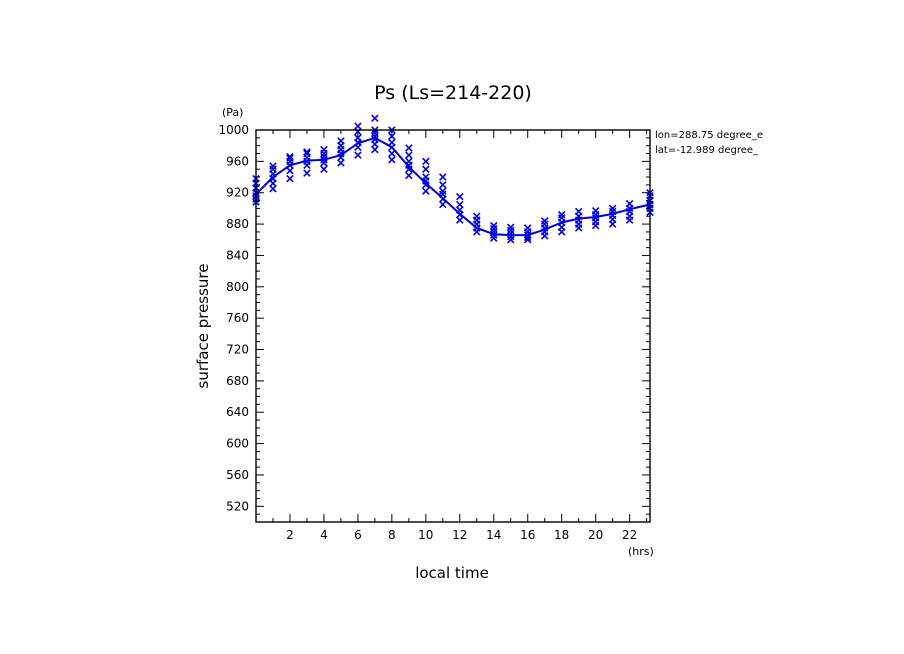  Describe the element at coordinates (452, 573) in the screenshot. I see `x-axis-title: local time` at that location.